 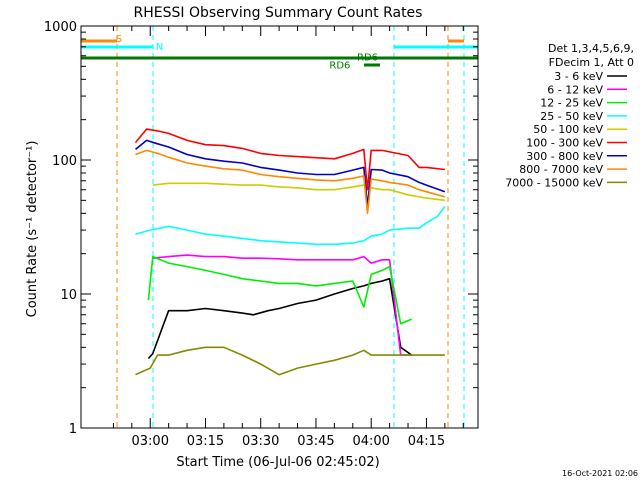 I want to click on timestamp: 16-Oct-2021 02:06, so click(x=600, y=473).